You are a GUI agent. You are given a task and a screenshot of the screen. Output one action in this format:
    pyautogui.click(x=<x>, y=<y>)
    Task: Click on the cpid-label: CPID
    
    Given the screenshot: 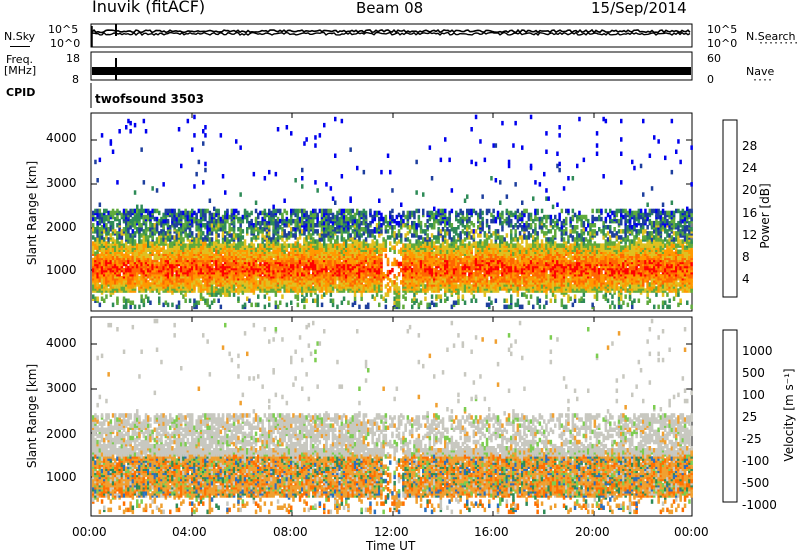 What is the action you would take?
    pyautogui.click(x=21, y=92)
    